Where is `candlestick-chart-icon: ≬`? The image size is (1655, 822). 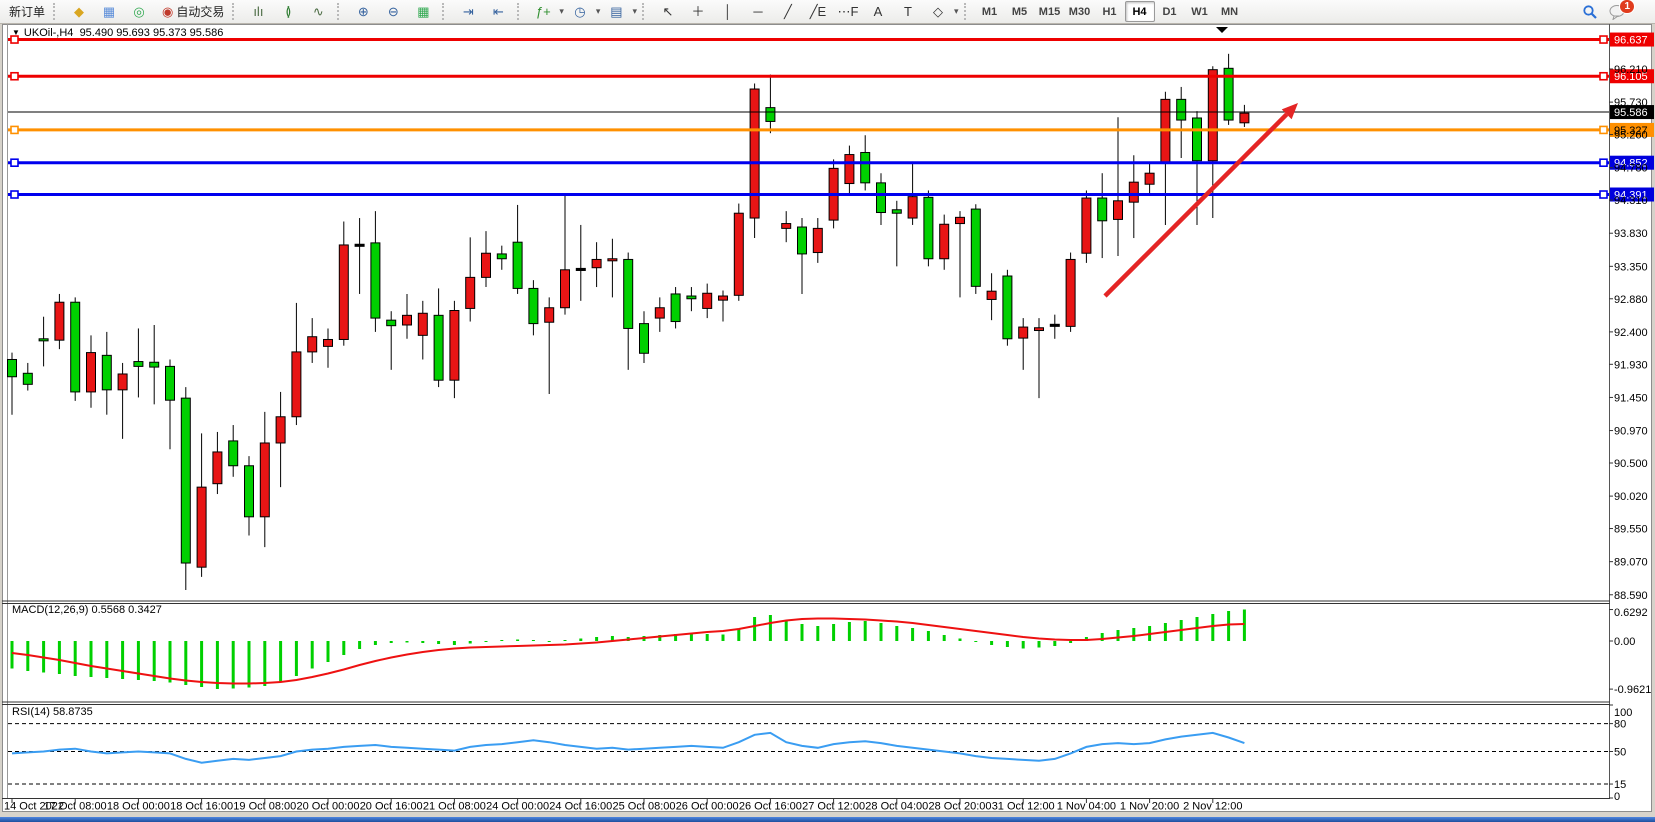
candlestick-chart-icon: ≬ is located at coordinates (288, 11).